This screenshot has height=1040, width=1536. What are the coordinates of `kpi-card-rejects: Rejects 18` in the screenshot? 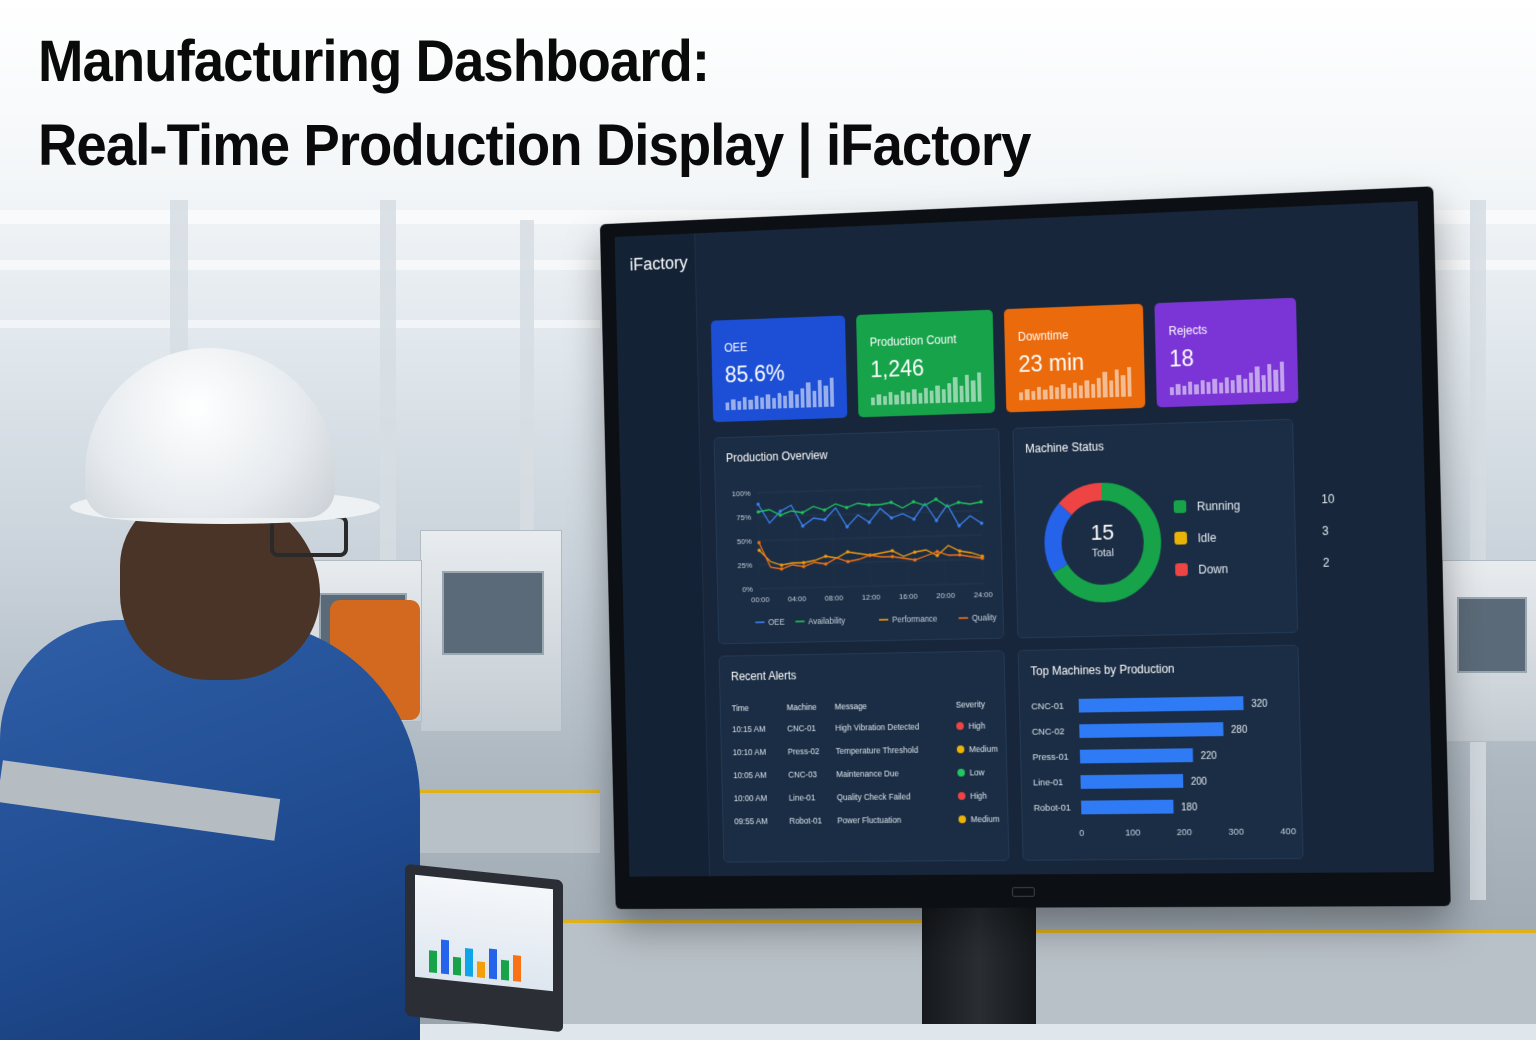 It's located at (1226, 353).